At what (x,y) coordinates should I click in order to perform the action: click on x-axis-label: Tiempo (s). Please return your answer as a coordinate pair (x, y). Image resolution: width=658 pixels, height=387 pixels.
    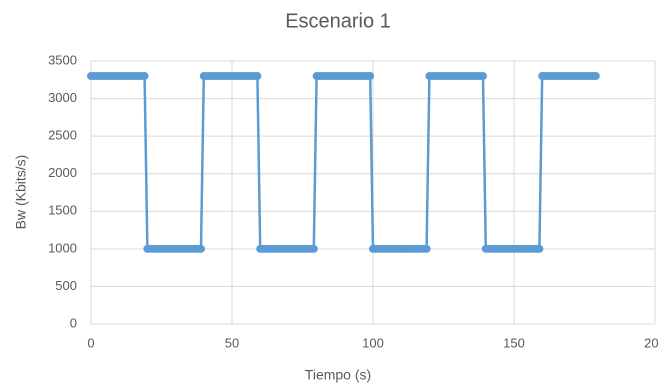
    Looking at the image, I should click on (338, 375).